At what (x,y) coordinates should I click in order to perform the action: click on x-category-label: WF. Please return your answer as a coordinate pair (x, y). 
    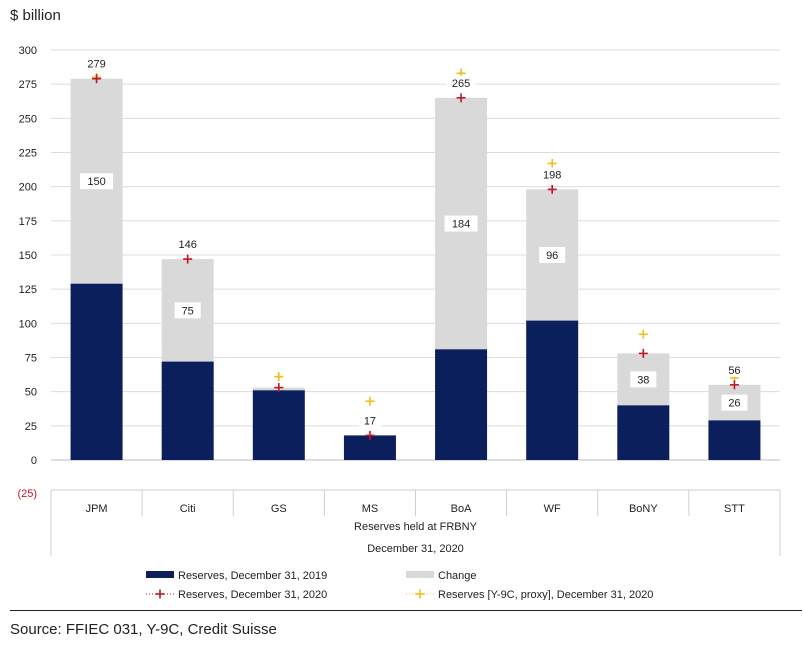
    Looking at the image, I should click on (552, 509).